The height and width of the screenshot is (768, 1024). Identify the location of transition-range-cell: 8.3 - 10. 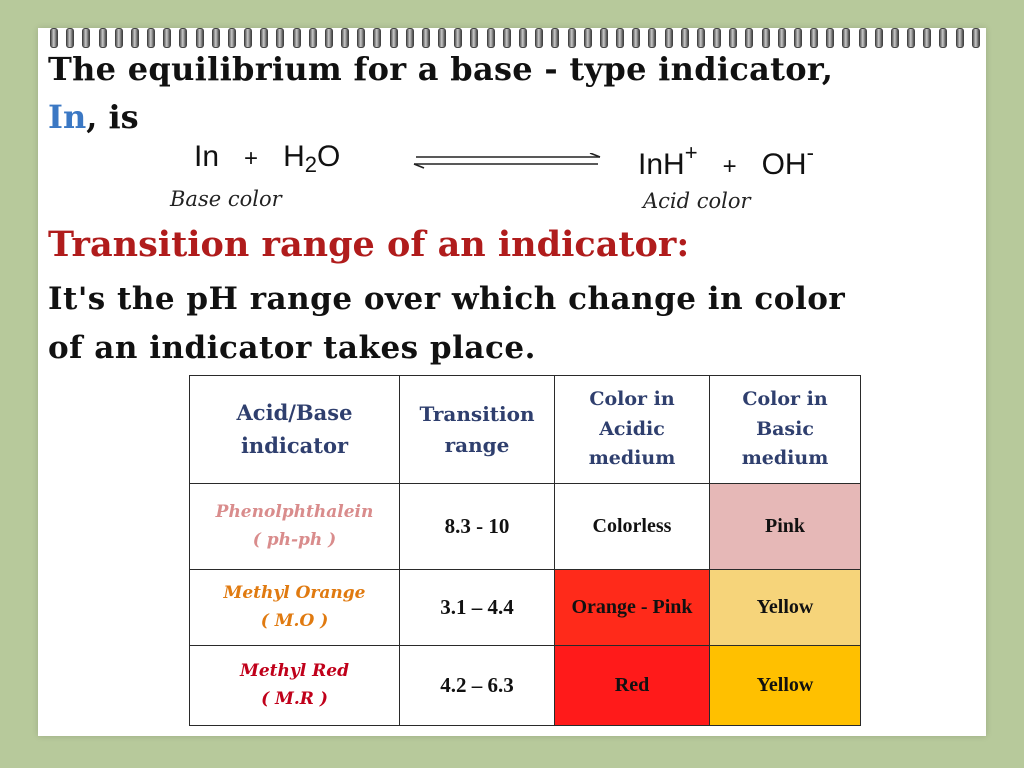
(477, 526).